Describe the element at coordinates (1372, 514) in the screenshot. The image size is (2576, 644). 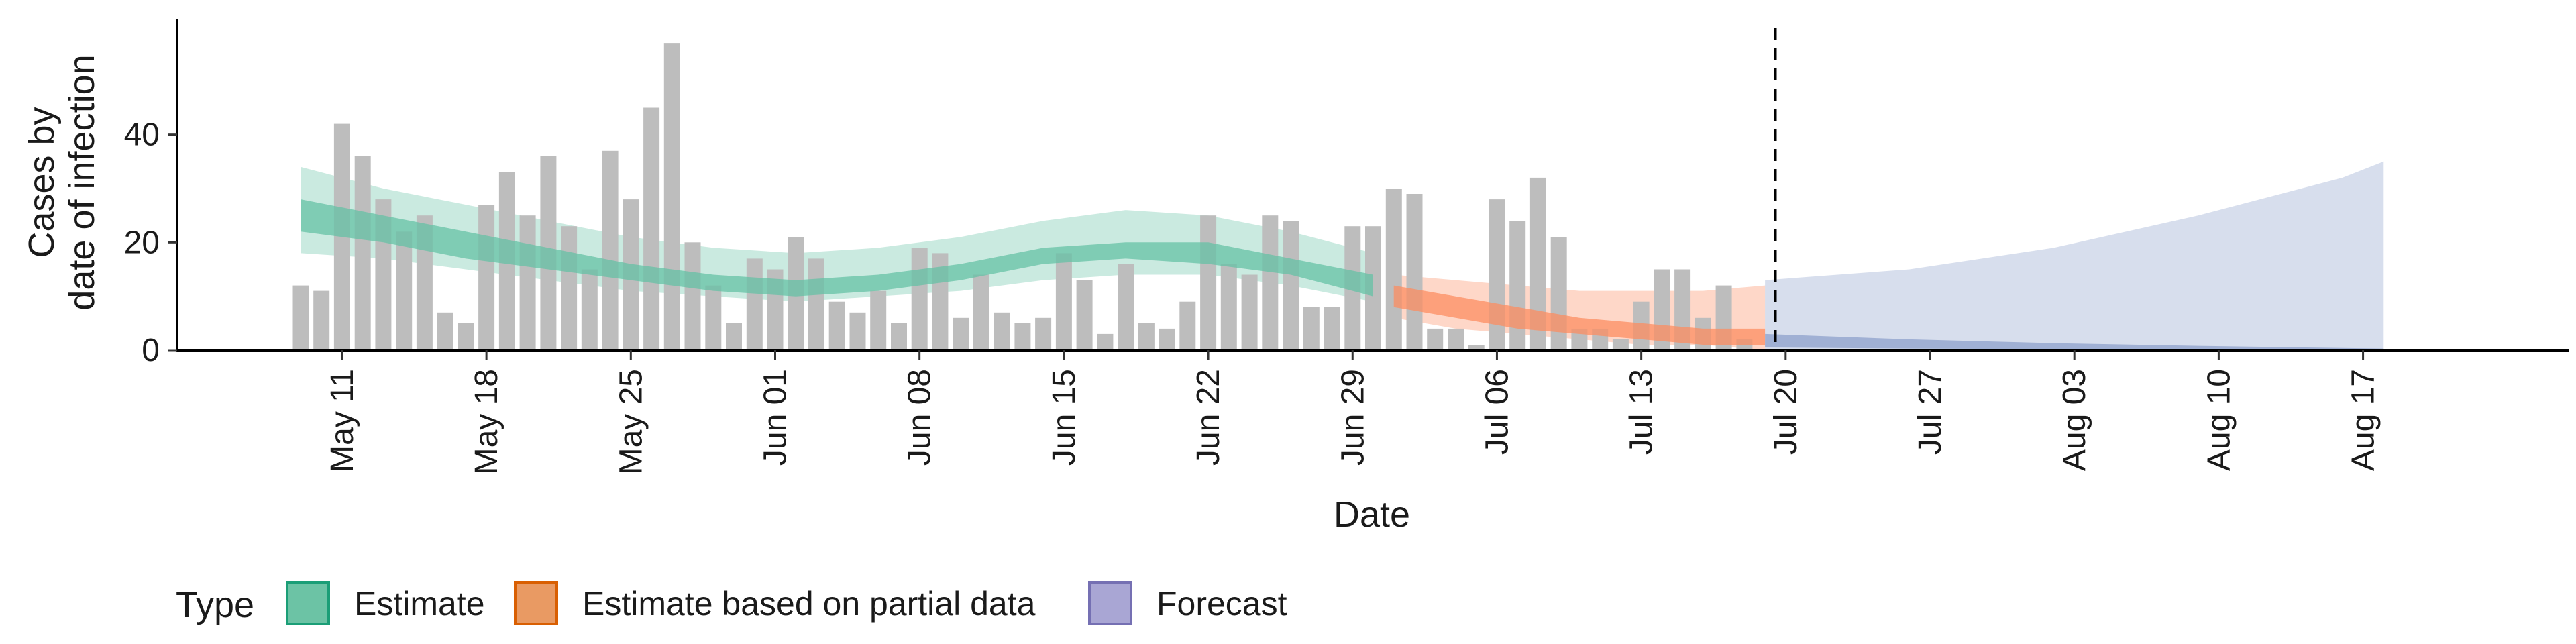
I see `x-axis-title: Date` at that location.